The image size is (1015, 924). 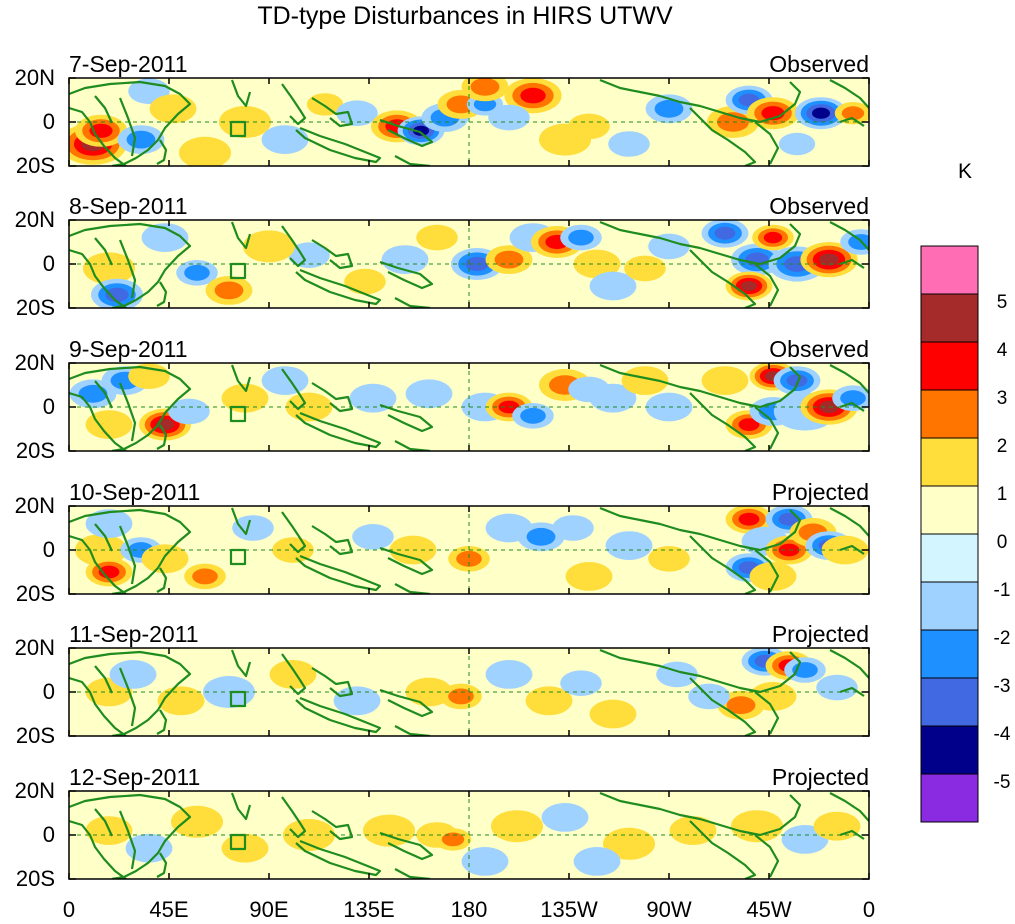 What do you see at coordinates (134, 634) in the screenshot?
I see `panel-date: 11-Sep-2011` at bounding box center [134, 634].